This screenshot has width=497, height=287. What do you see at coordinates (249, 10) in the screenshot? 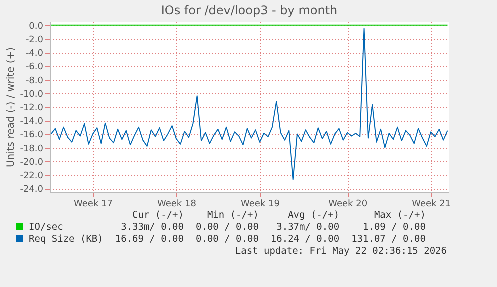
I see `chart-title: IOs for /dev/loop3 - by month` at bounding box center [249, 10].